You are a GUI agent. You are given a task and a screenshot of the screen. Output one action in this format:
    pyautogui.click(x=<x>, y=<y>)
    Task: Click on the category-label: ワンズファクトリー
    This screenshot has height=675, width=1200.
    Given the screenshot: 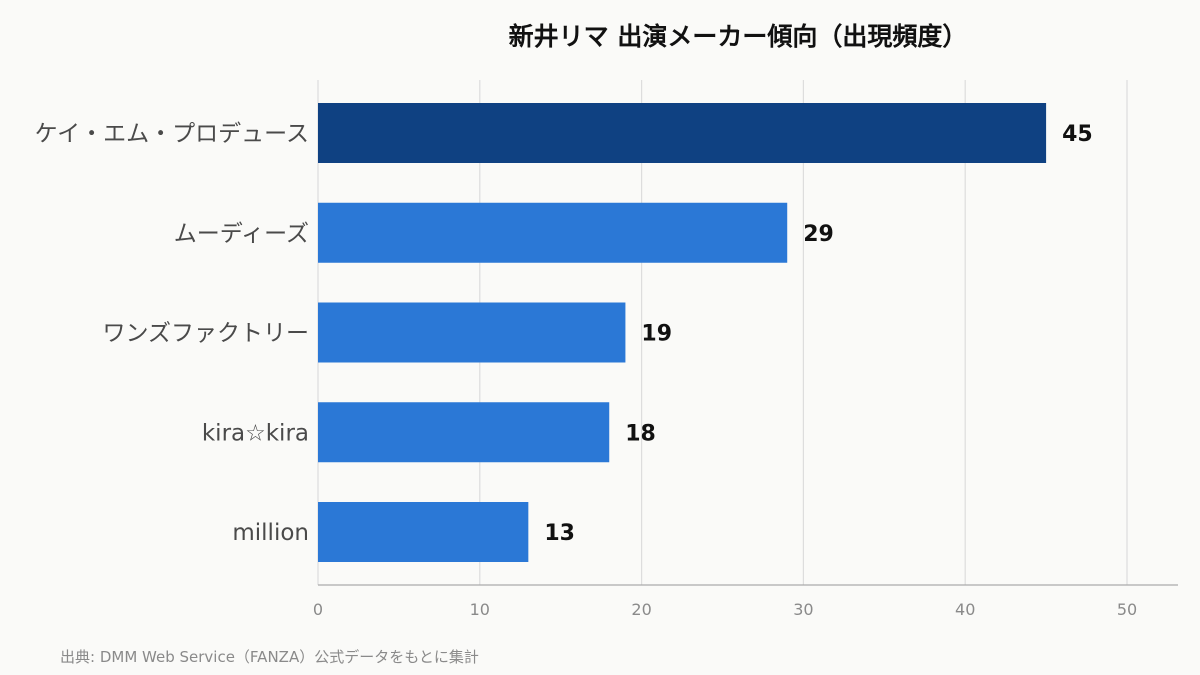 What is the action you would take?
    pyautogui.click(x=205, y=334)
    